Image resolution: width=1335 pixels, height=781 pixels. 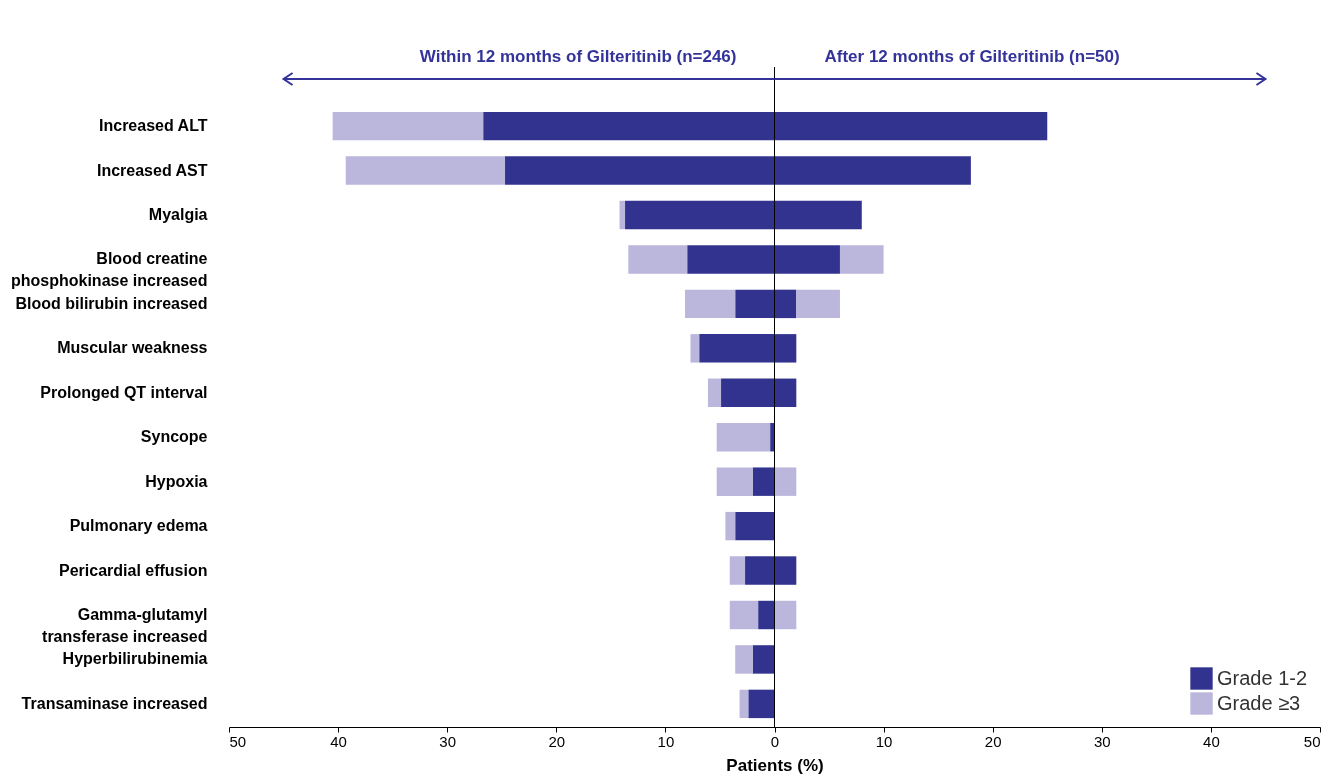 I want to click on y-tick-label: Pericardial effusion, so click(x=133, y=570).